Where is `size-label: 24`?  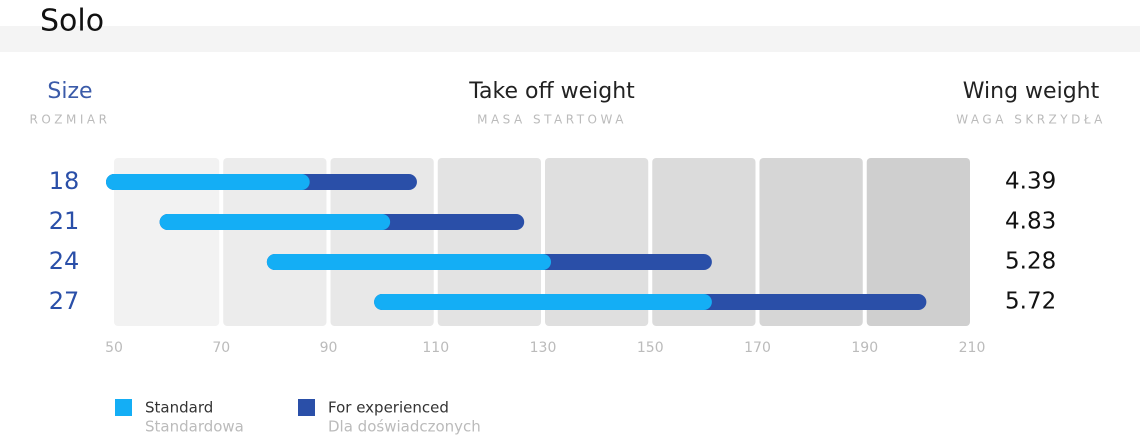 size-label: 24 is located at coordinates (64, 261).